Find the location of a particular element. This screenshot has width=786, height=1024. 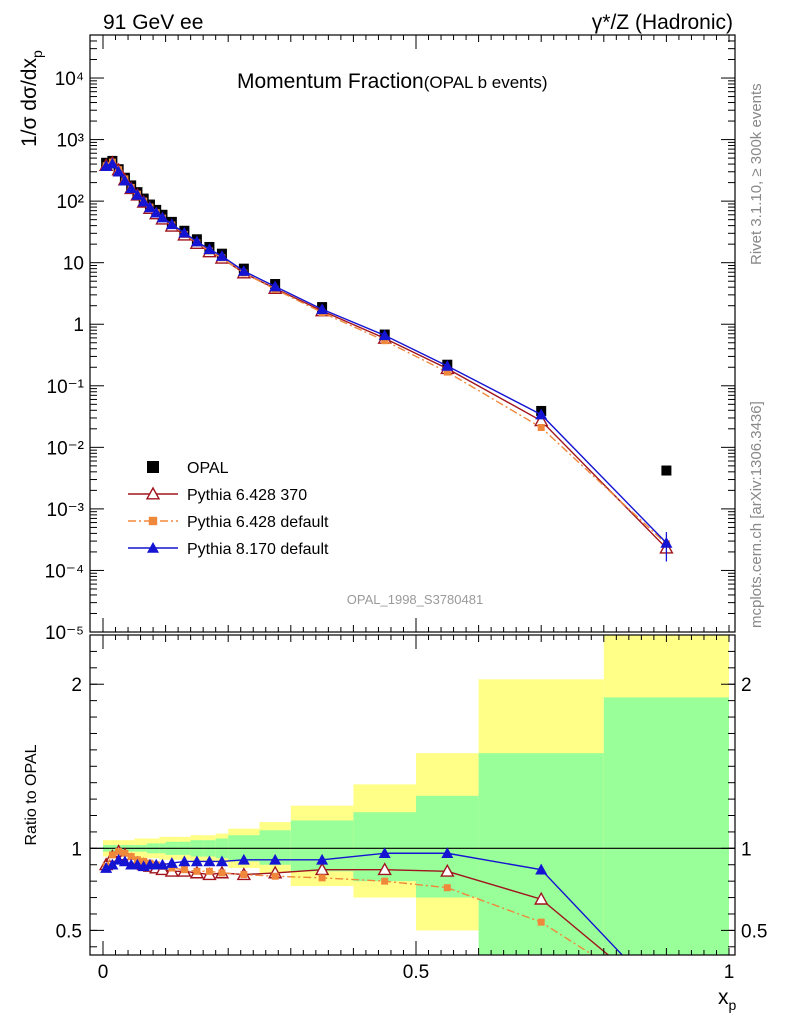

y-tick-label: 10⁻³ is located at coordinates (66, 510).